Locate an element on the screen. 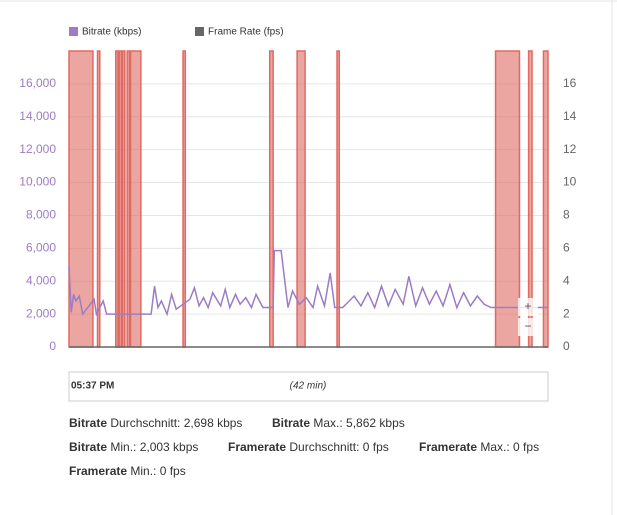 This screenshot has height=515, width=617. stat-text: Max.: 5,862 kbps is located at coordinates (359, 423).